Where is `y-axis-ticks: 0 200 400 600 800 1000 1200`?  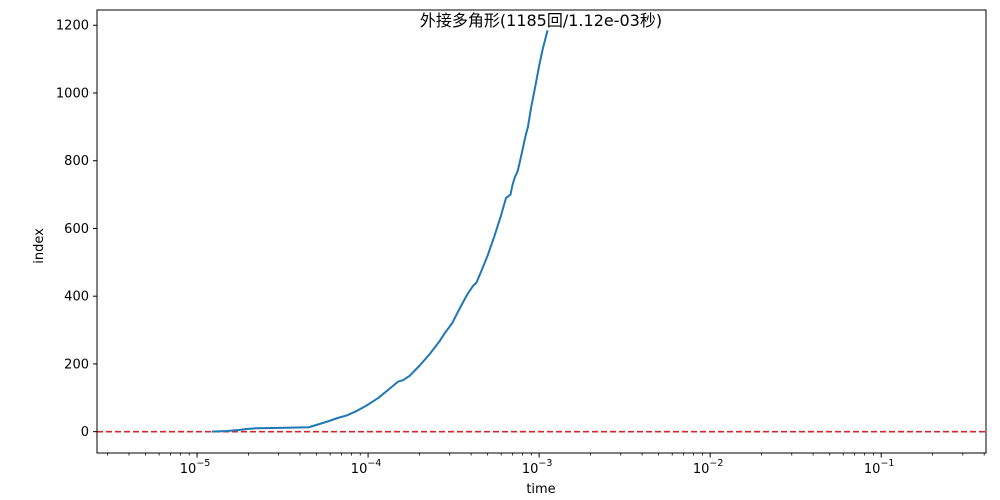 y-axis-ticks: 0 200 400 600 800 1000 1200 is located at coordinates (76, 229).